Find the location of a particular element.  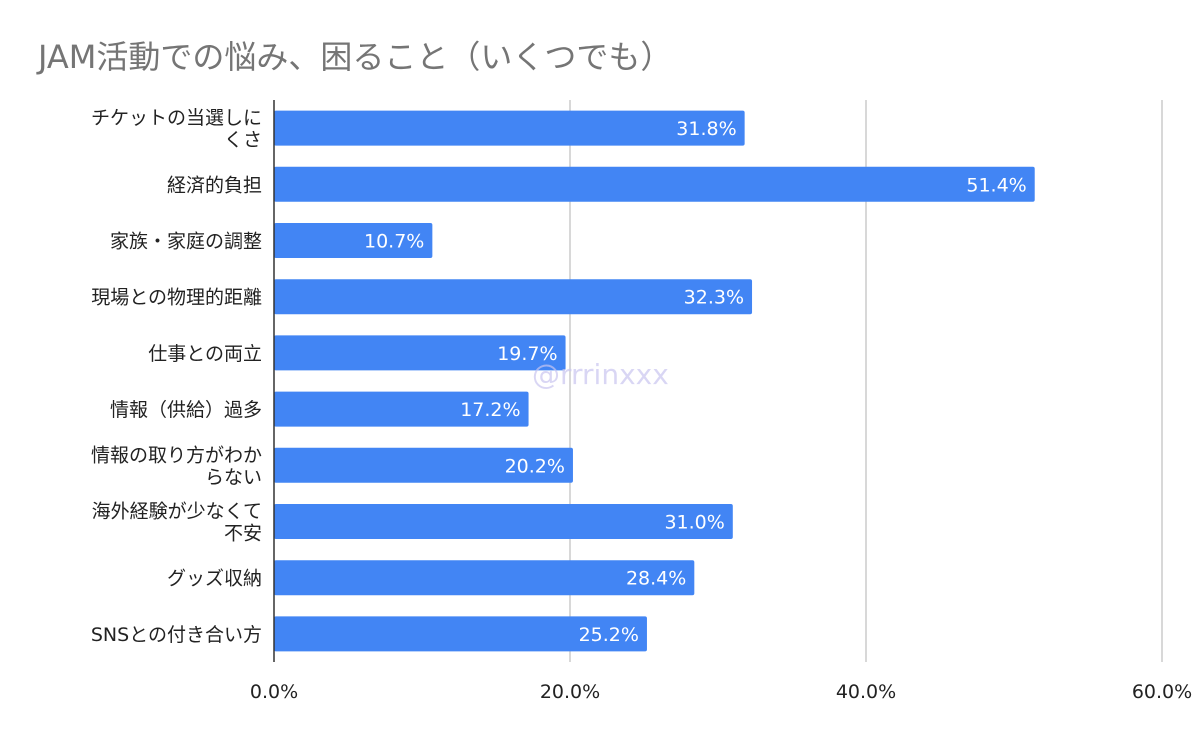

category-label: 経済的負担 is located at coordinates (214, 185).